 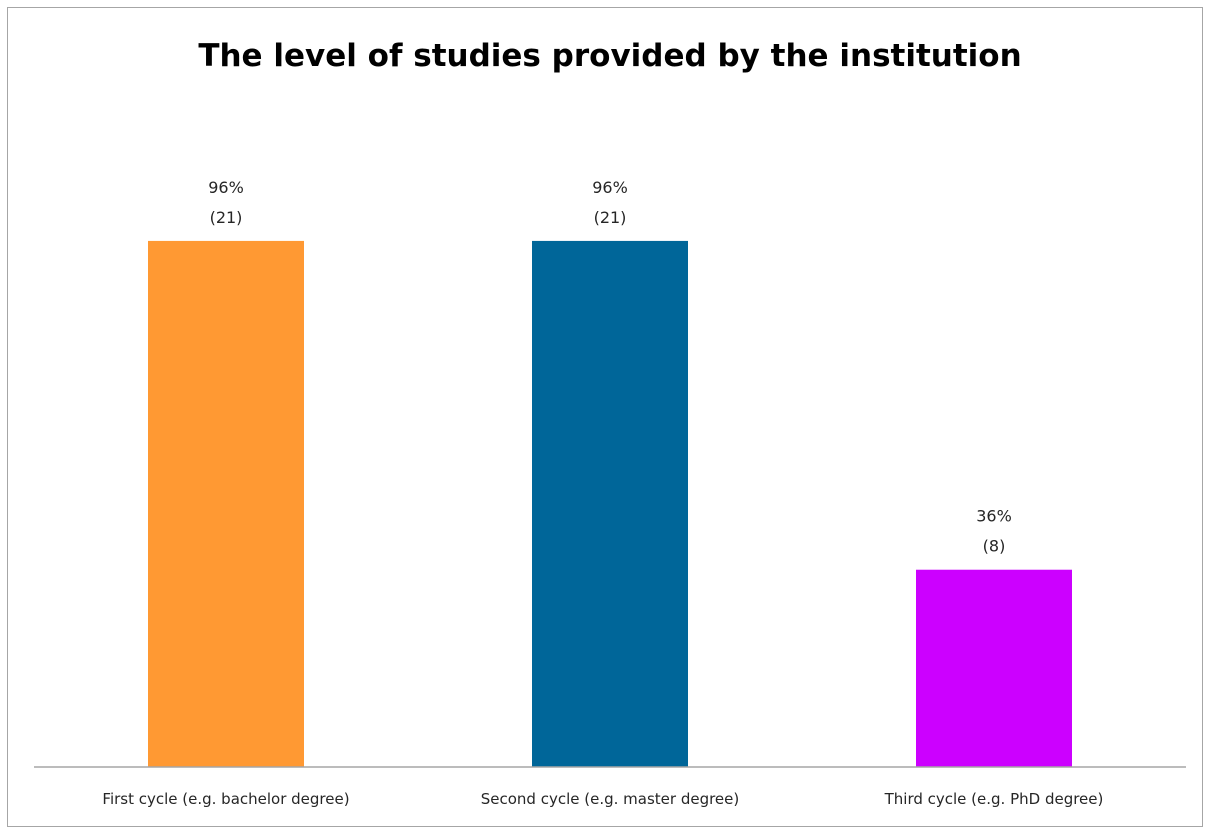 What do you see at coordinates (610, 187) in the screenshot?
I see `bar-percent-label-2: 96%` at bounding box center [610, 187].